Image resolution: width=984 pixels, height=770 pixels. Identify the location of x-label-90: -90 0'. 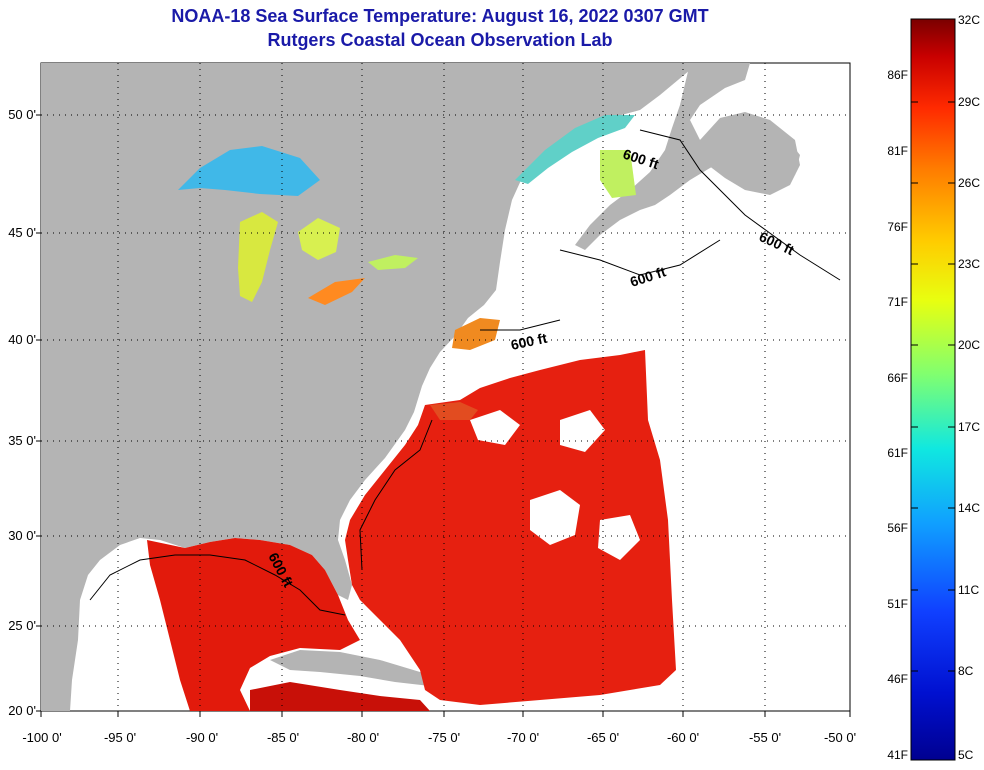
(202, 737).